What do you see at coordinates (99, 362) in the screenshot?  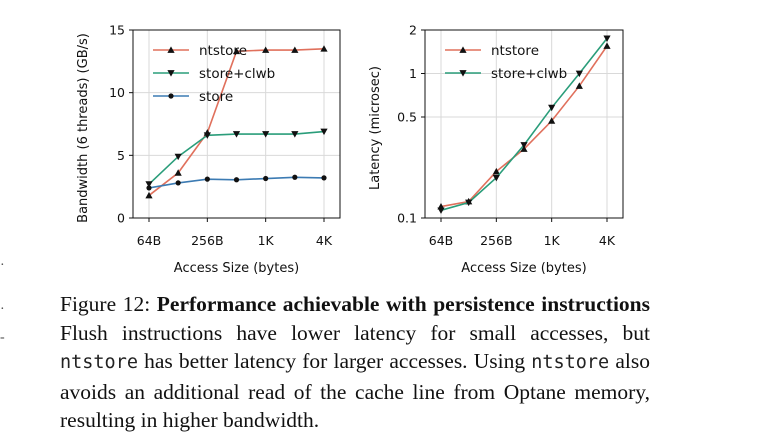 I see `caption-code-1: ntstore` at bounding box center [99, 362].